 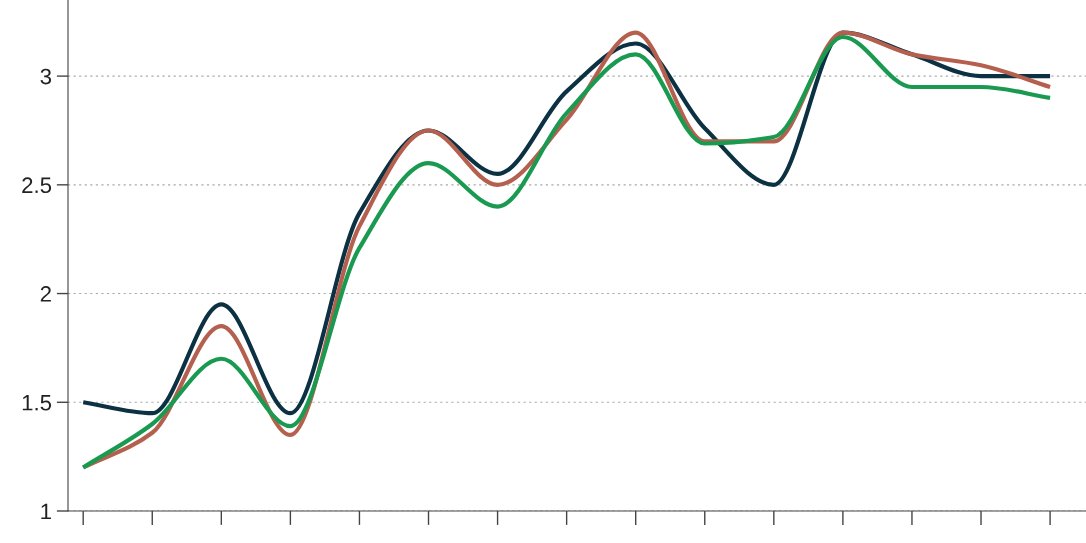 I want to click on y-tick-label: 1, so click(x=46, y=511).